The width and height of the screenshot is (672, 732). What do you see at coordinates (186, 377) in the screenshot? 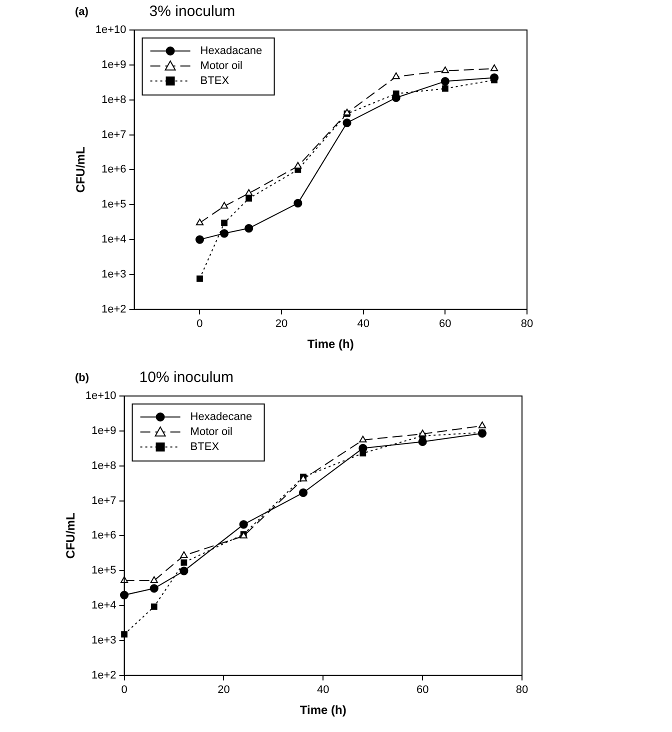
I see `chart-title: 10% inoculum` at bounding box center [186, 377].